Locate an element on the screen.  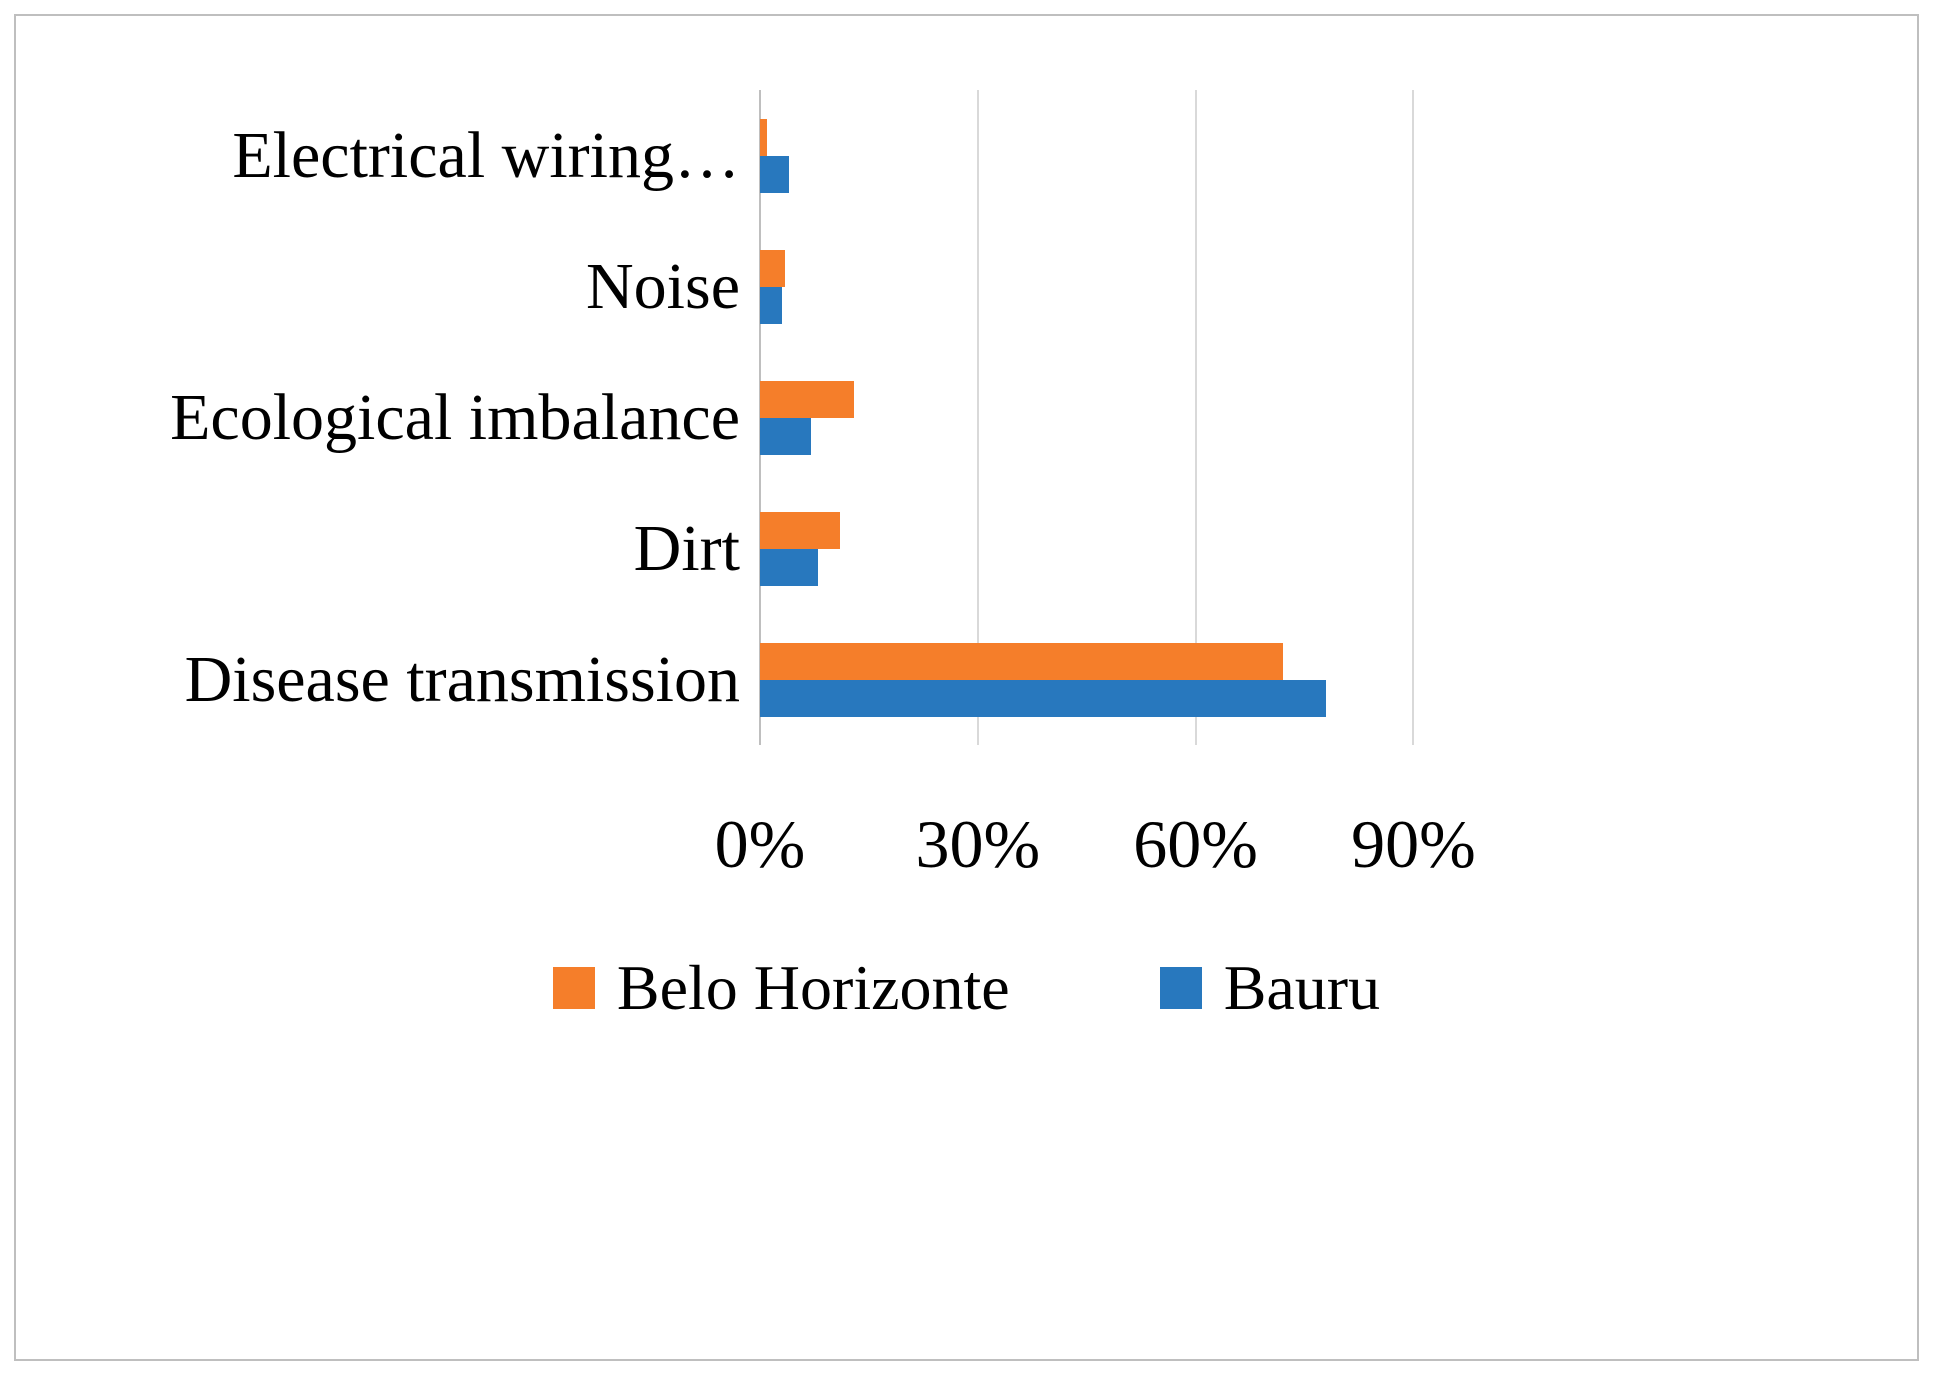
category-label: Ecological imbalance is located at coordinates (455, 417).